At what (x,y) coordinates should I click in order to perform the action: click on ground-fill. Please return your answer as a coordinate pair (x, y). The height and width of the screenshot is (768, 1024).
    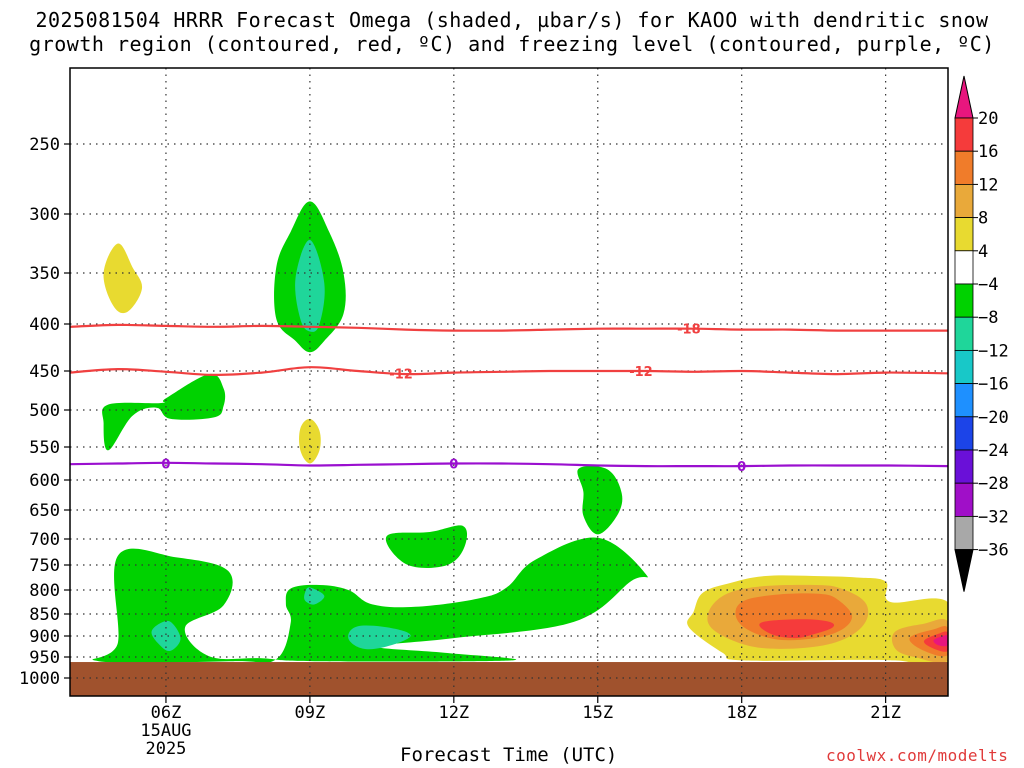
    Looking at the image, I should click on (509, 679).